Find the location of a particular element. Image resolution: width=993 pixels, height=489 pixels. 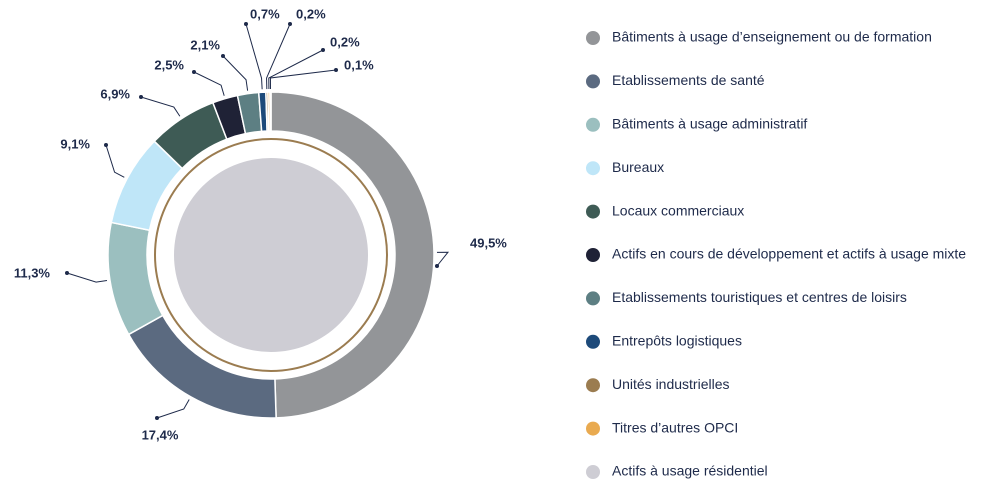

inner-disk is located at coordinates (271, 255).